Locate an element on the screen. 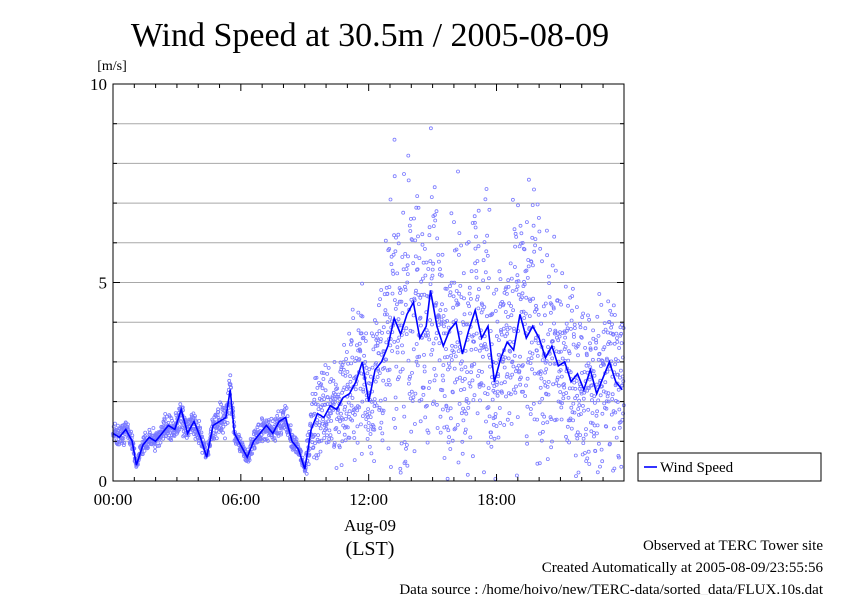 Image resolution: width=842 pixels, height=595 pixels. x-timezone-label: (LST) is located at coordinates (370, 549).